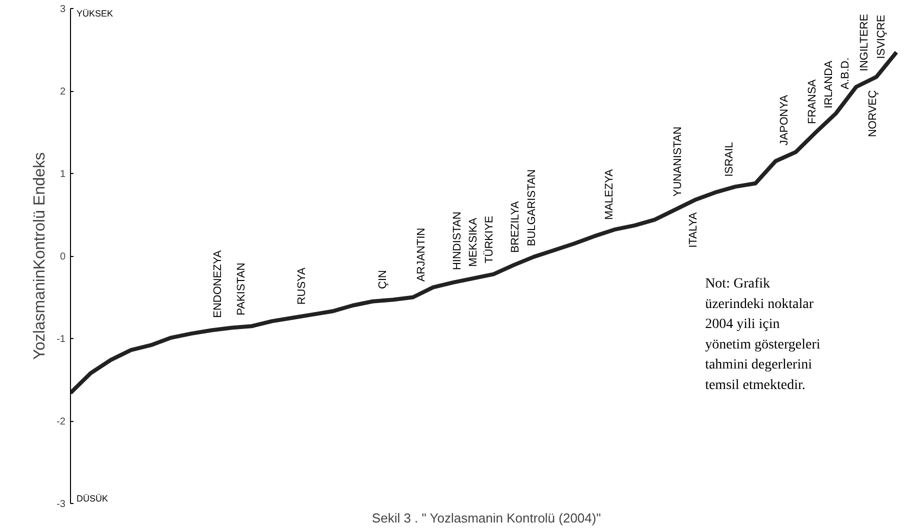 The image size is (904, 530). I want to click on annotation: YUNANISTAN, so click(678, 161).